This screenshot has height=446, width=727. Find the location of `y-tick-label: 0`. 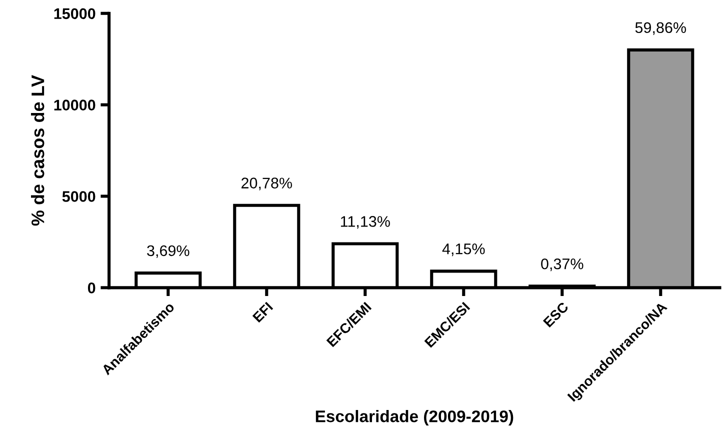

y-tick-label: 0 is located at coordinates (92, 288).